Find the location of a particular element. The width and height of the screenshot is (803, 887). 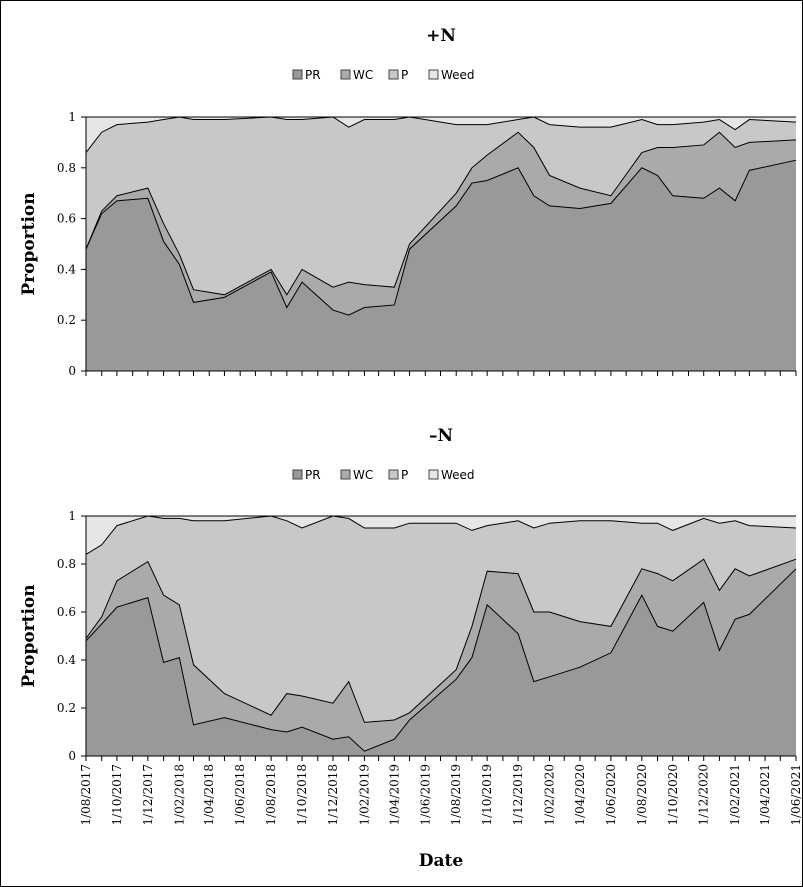

x-tick-label: 1/04/2020 is located at coordinates (580, 795).